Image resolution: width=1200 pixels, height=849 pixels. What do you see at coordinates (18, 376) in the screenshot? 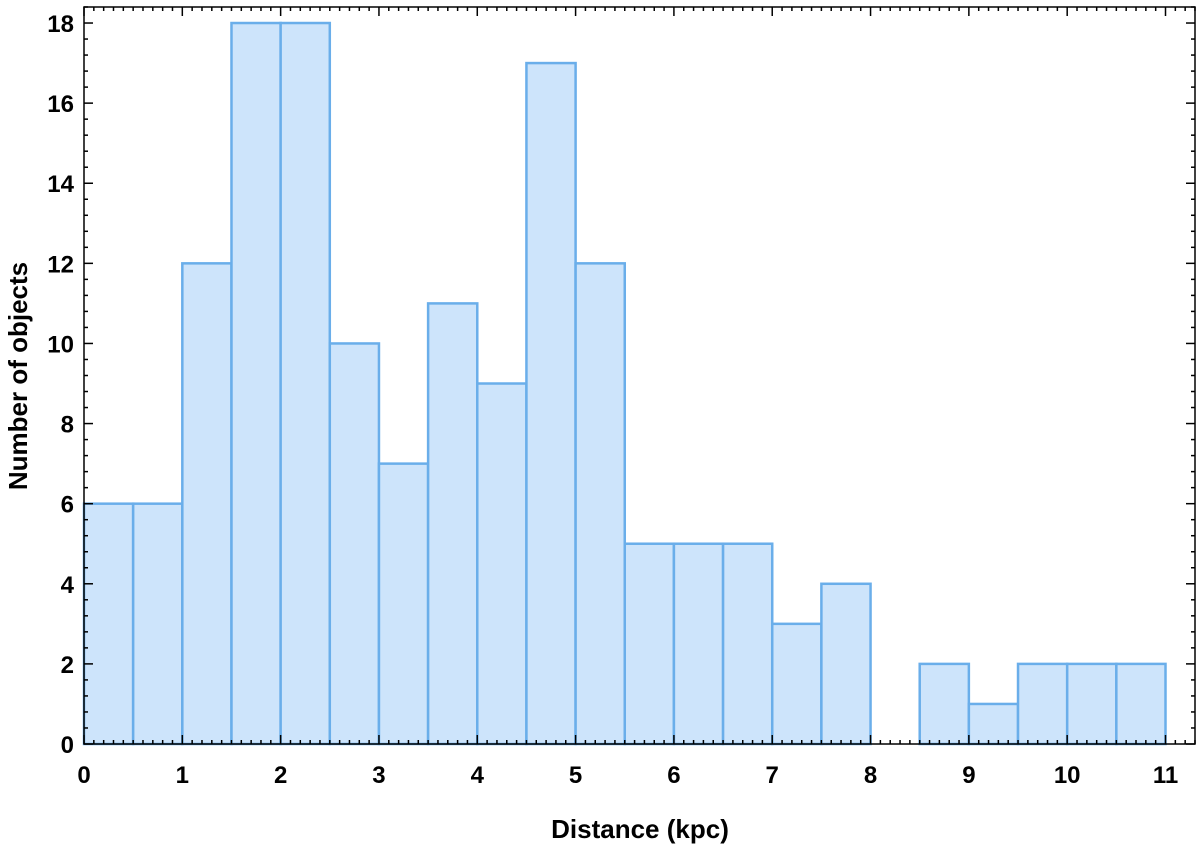
I see `y-axis-label: Number of objects` at bounding box center [18, 376].